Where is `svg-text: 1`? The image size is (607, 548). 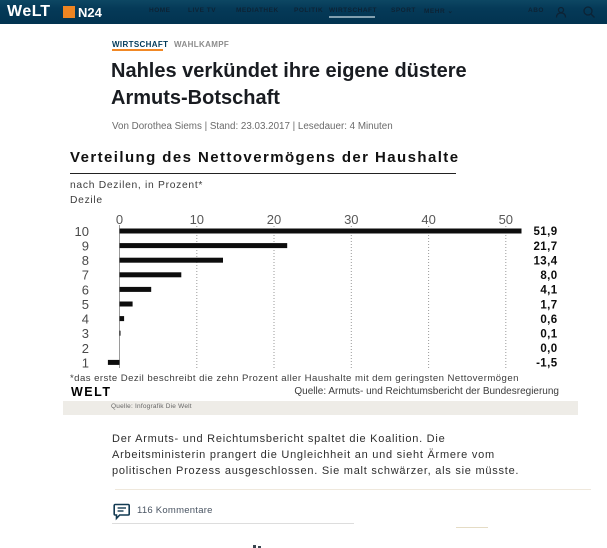
svg-text: 1 is located at coordinates (85, 362).